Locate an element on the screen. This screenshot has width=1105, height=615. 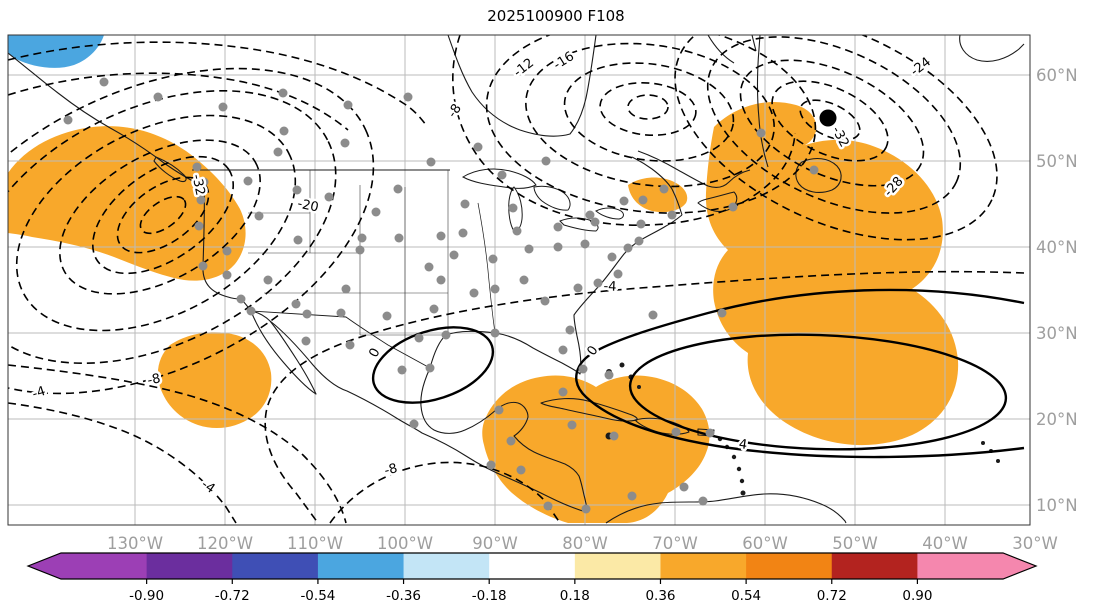
latitude-axis: 60°N 50°N 40°N 30°N 20°N 10°N is located at coordinates (1057, 290).